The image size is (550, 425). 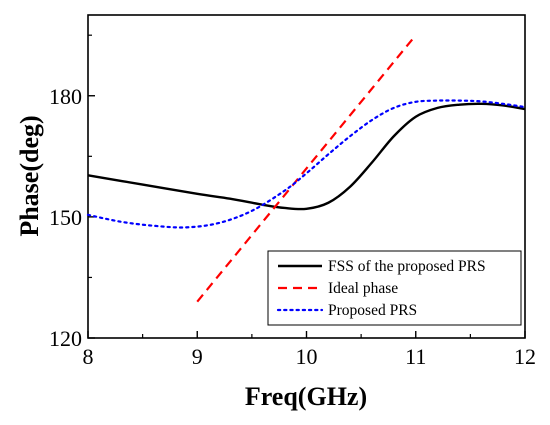 What do you see at coordinates (65, 338) in the screenshot?
I see `y-tick-label: 120` at bounding box center [65, 338].